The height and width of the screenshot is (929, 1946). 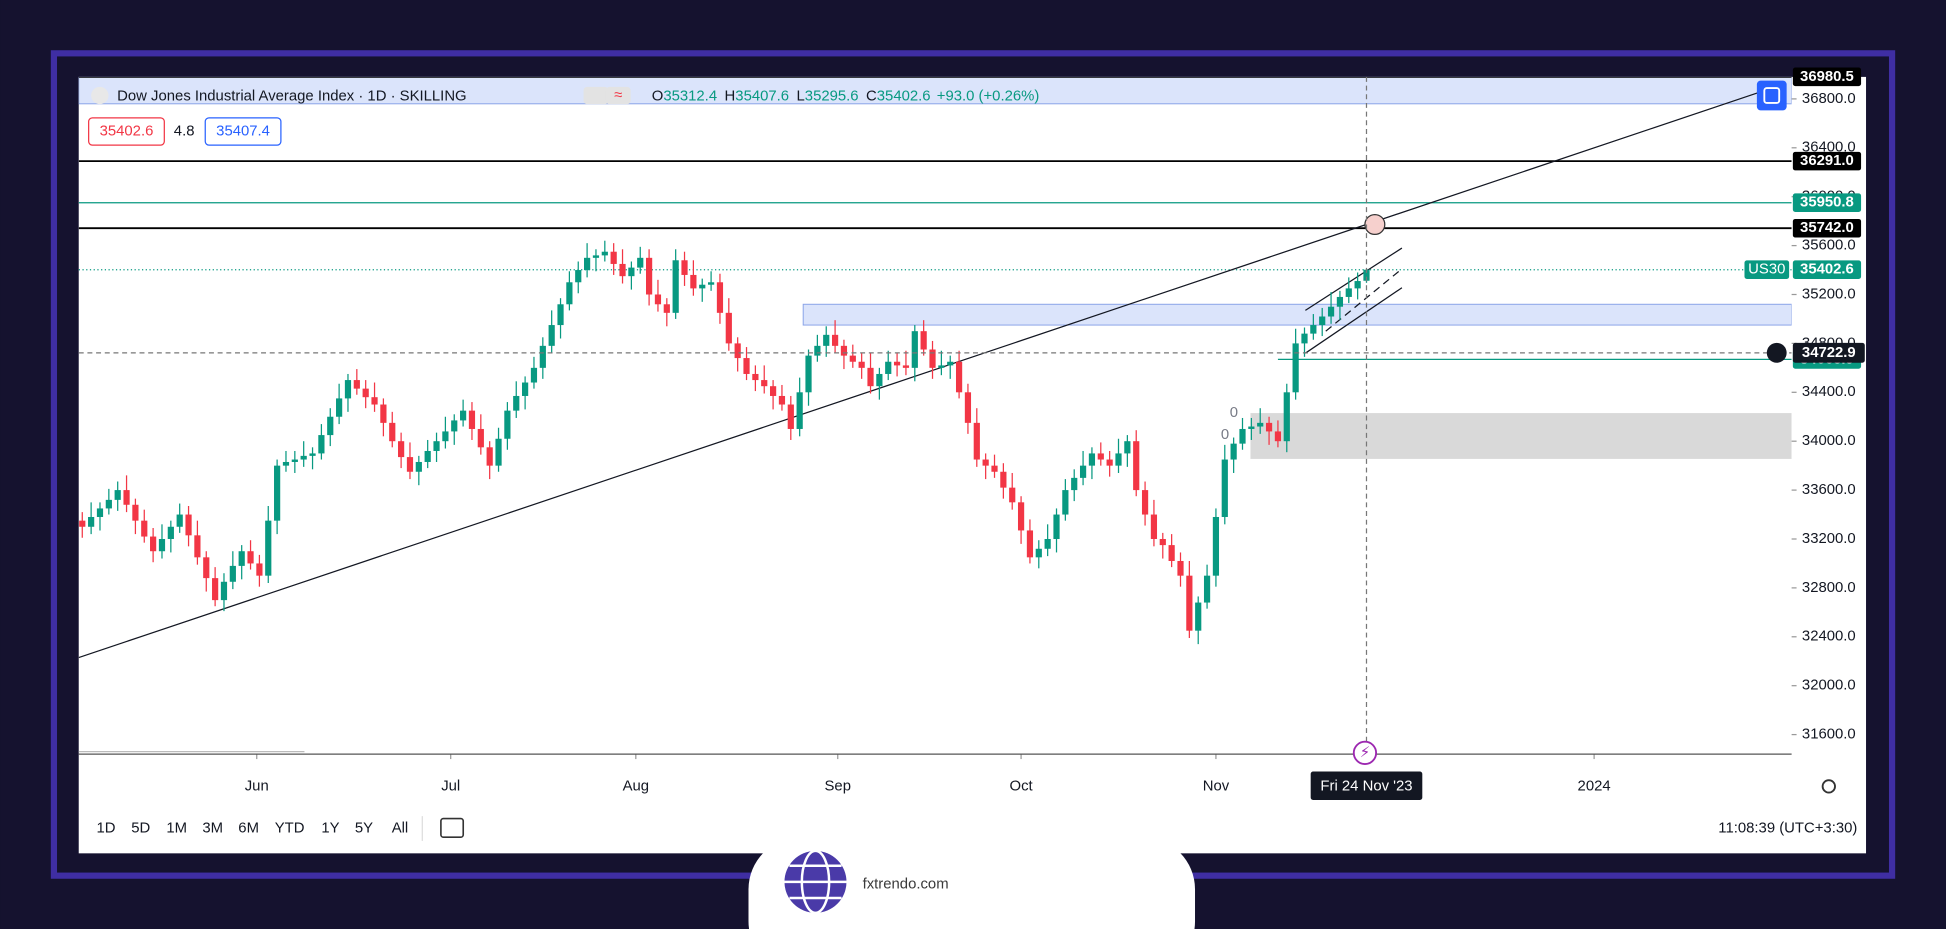 What do you see at coordinates (1787, 828) in the screenshot?
I see `clock: 11:08:39 (UTC+3:30)` at bounding box center [1787, 828].